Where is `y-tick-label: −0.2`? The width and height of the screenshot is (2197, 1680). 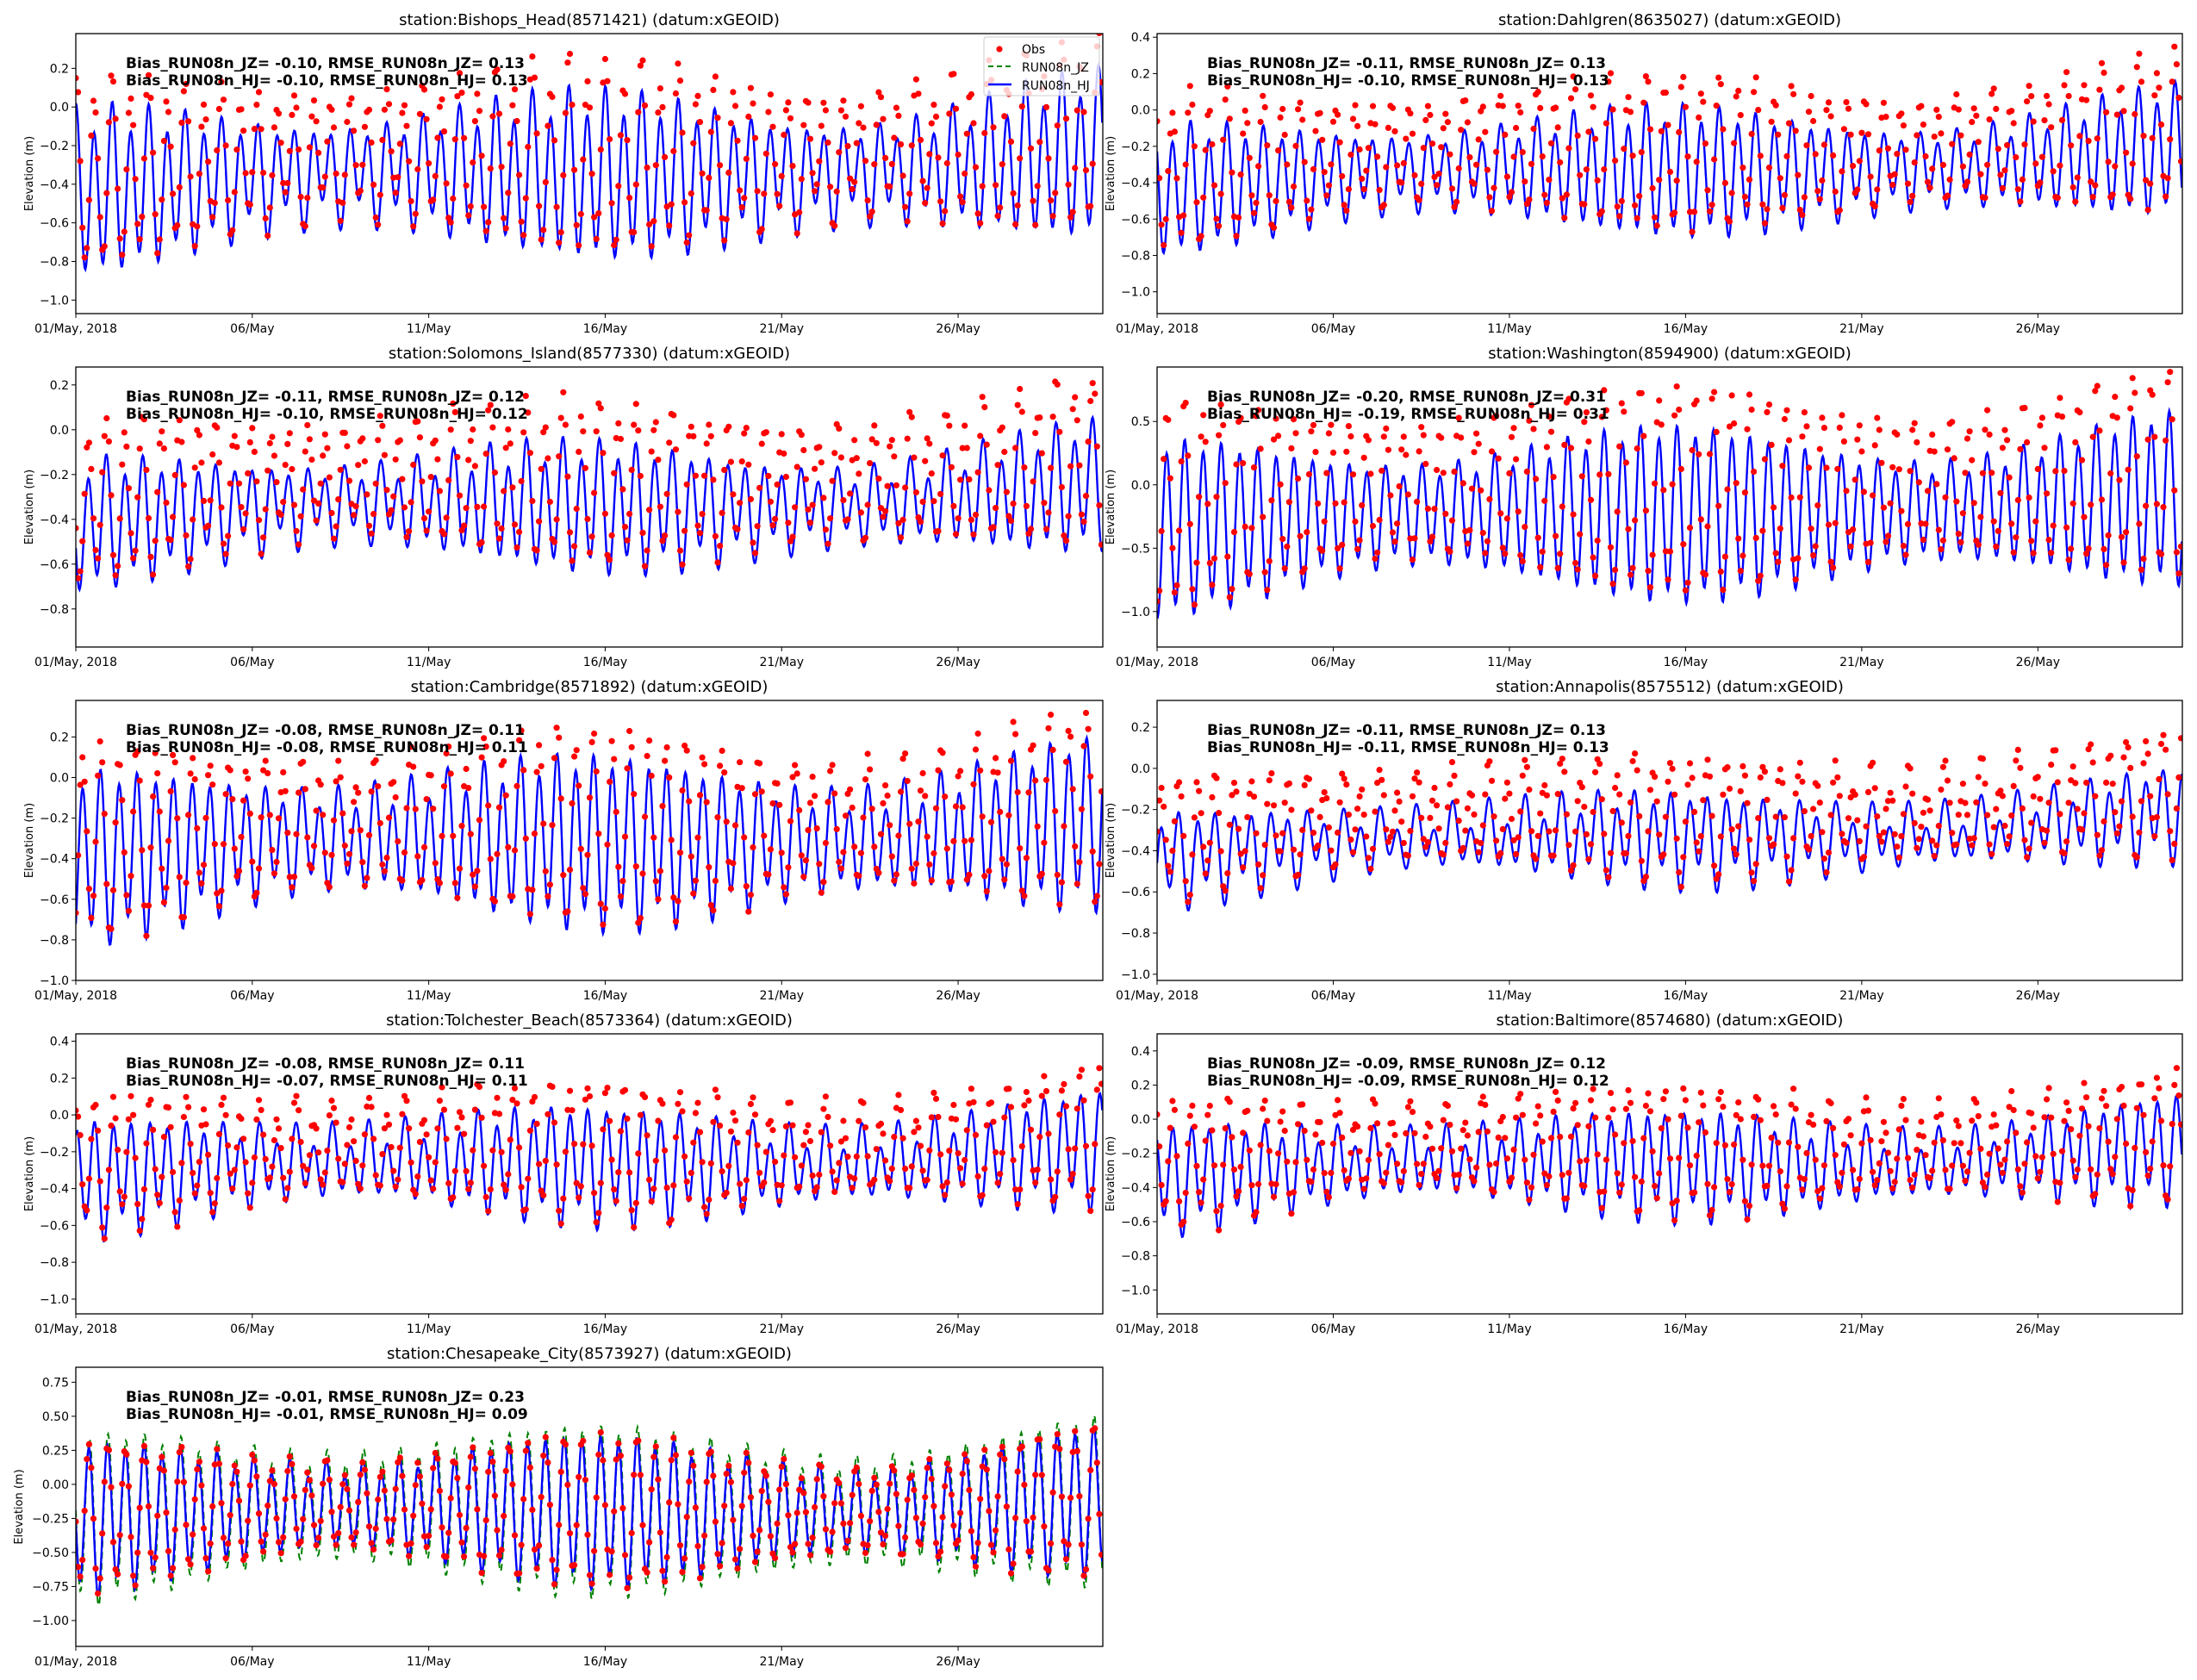
y-tick-label: −0.2 is located at coordinates (54, 476).